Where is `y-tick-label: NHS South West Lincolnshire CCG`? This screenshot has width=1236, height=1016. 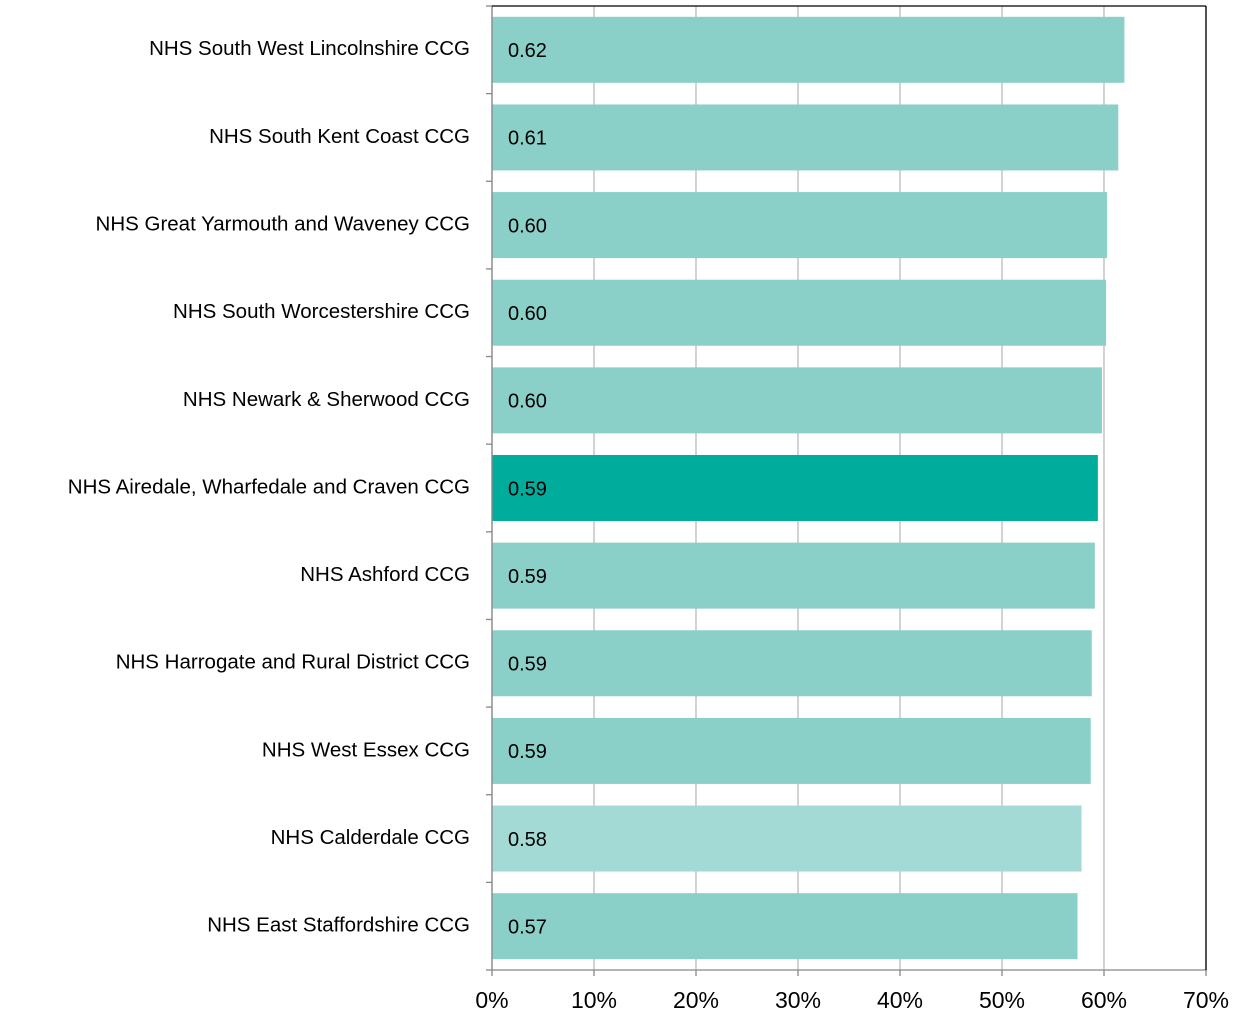 y-tick-label: NHS South West Lincolnshire CCG is located at coordinates (309, 48).